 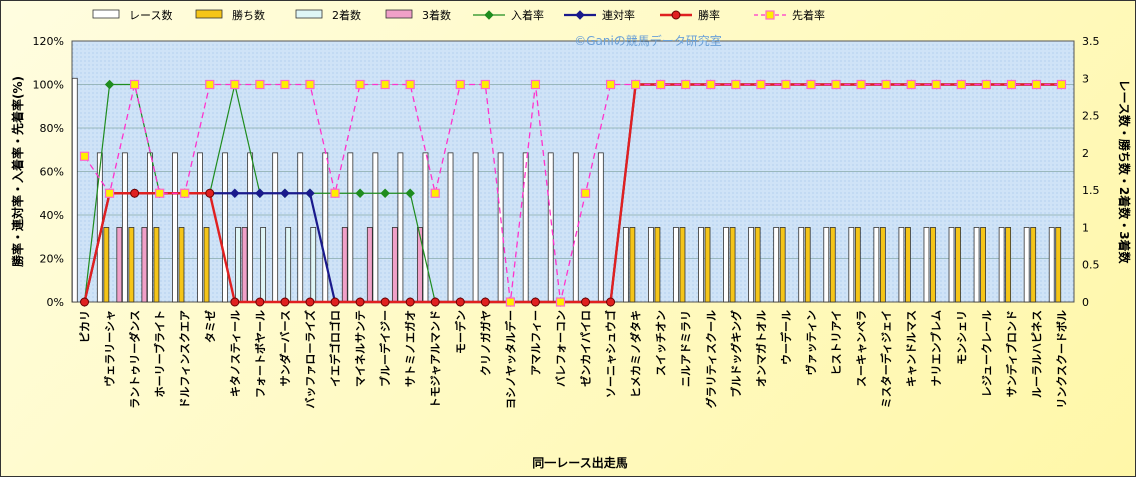 What do you see at coordinates (636, 354) in the screenshot?
I see `category-label: ヒメカミノダタキ` at bounding box center [636, 354].